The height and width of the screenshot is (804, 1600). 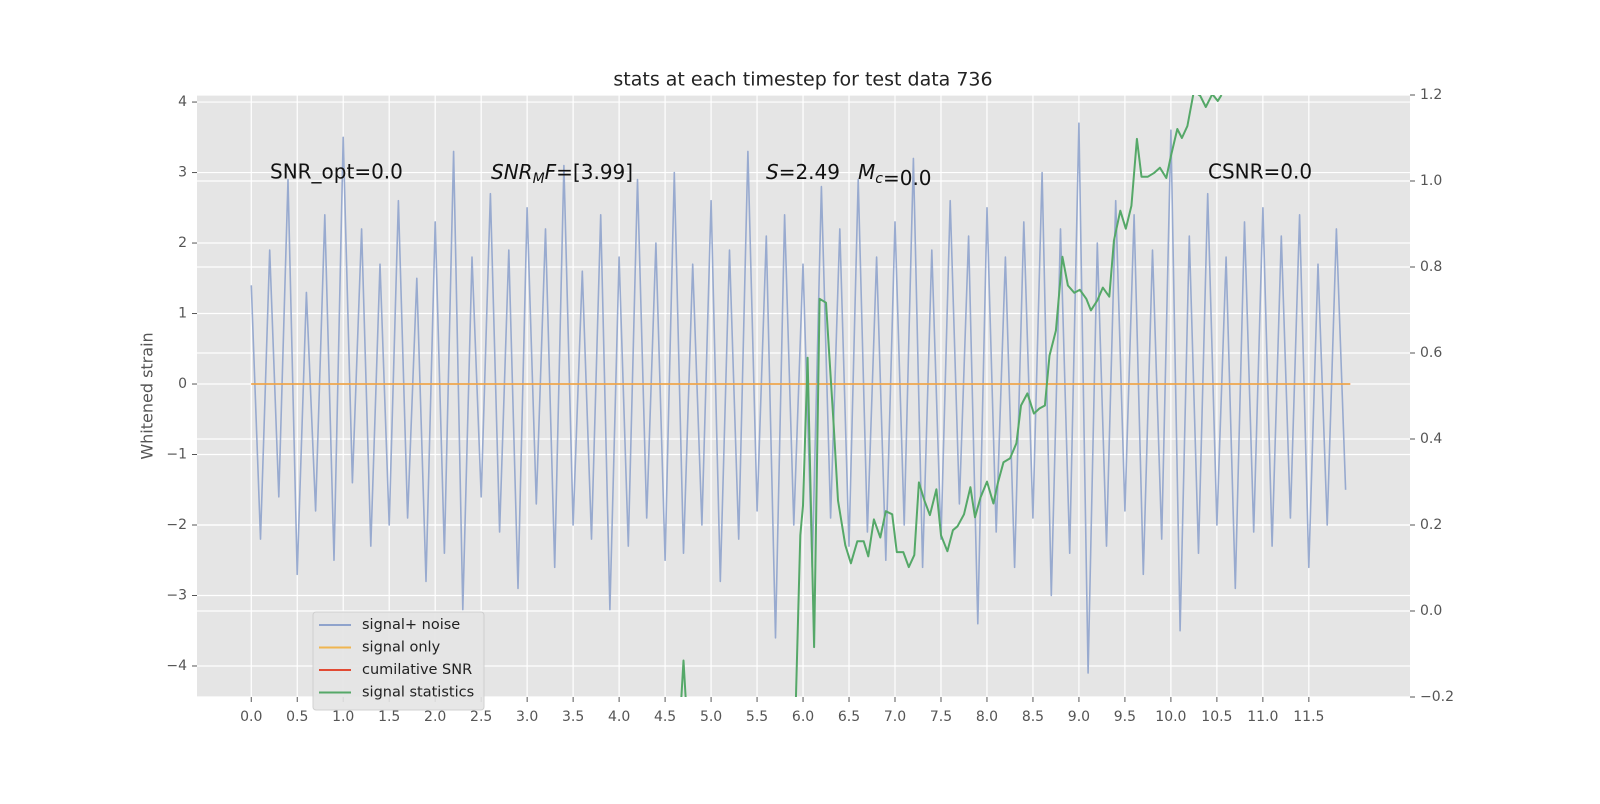 What do you see at coordinates (665, 717) in the screenshot?
I see `x-tick-label: 4.5` at bounding box center [665, 717].